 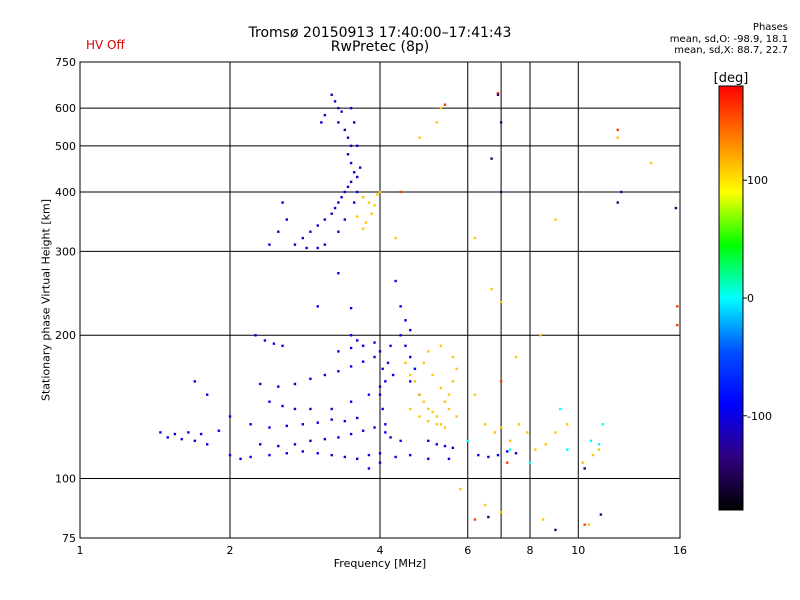 I want to click on colorbar: [deg] 100 0 -100, so click(x=743, y=291).